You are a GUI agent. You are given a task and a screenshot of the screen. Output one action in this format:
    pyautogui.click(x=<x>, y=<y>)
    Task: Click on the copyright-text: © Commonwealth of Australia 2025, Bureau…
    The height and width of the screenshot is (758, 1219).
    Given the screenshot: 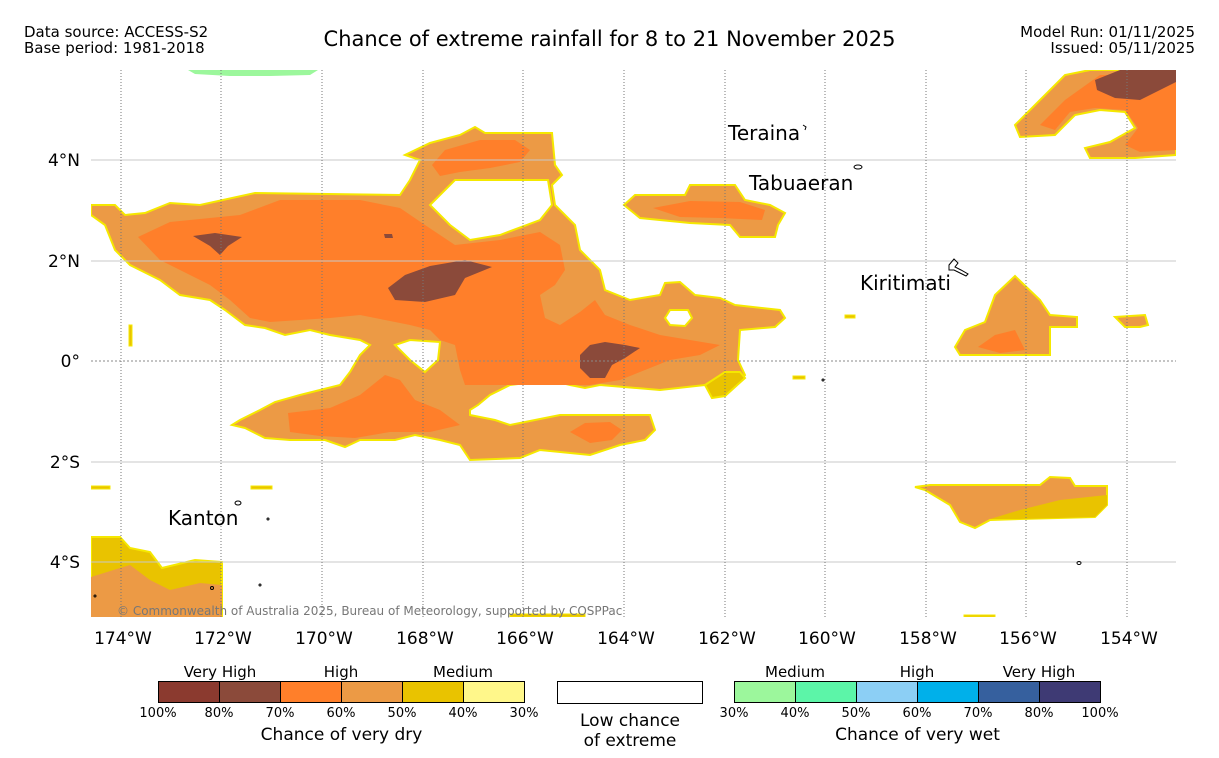 What is the action you would take?
    pyautogui.click(x=369, y=611)
    